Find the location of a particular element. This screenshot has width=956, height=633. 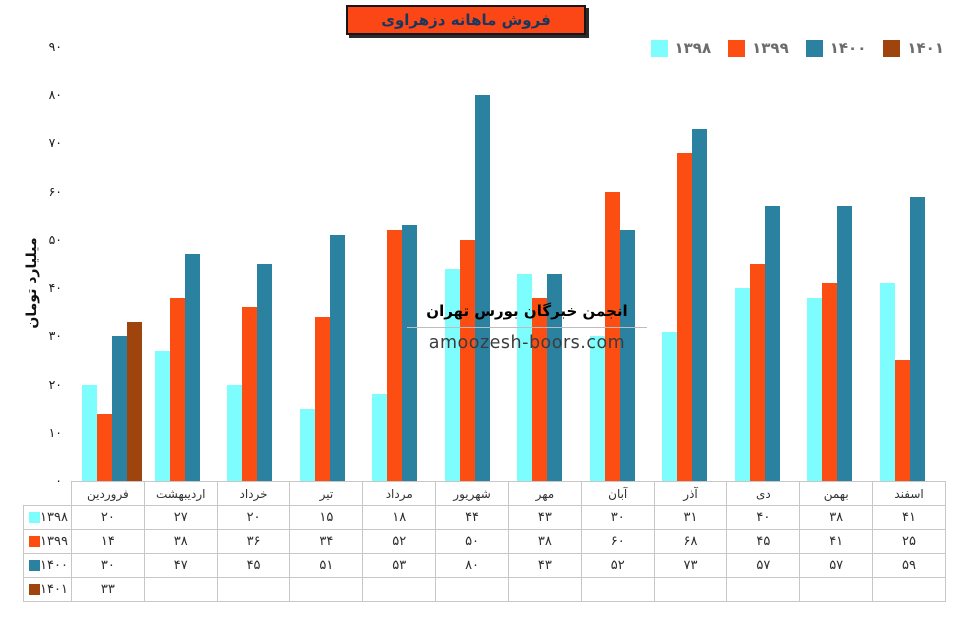

value-cell: ۱۵ is located at coordinates (326, 517).